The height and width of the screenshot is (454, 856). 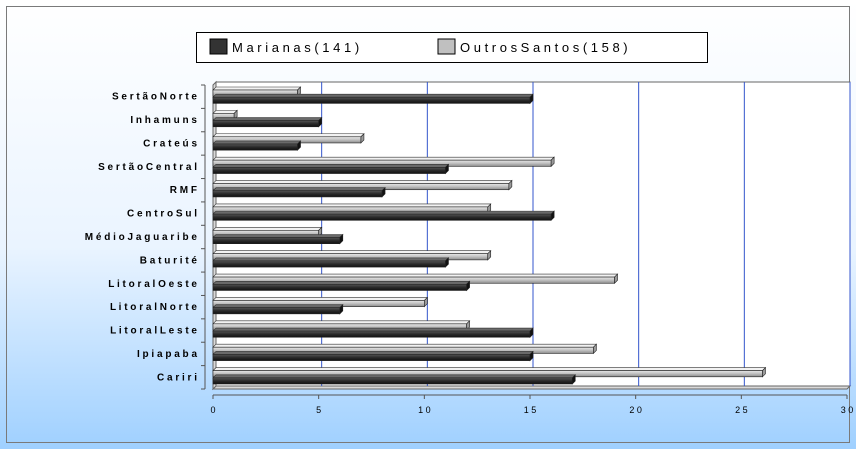 I want to click on legend-label-outros-santos: O u t r o s S a n t o s ( 1 5 8 ), so click(x=544, y=47).